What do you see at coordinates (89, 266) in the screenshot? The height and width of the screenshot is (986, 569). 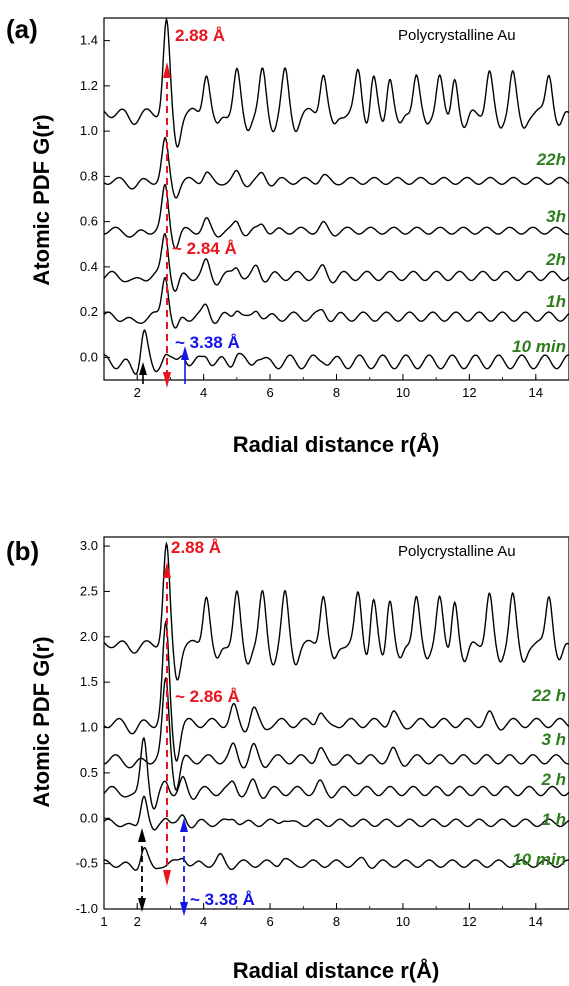 I see `y-tick-label: 0.4` at bounding box center [89, 266].